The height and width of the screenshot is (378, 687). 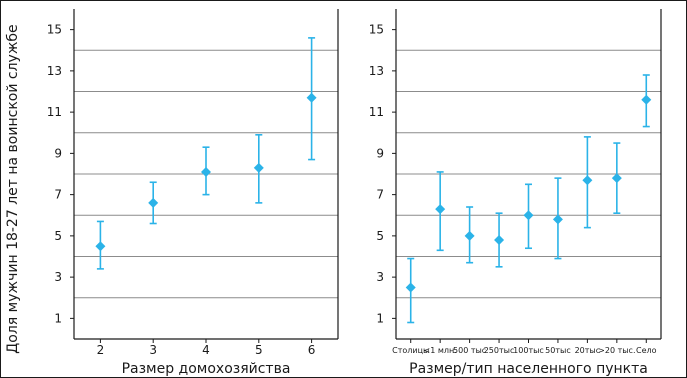 I want to click on x-tick-label: 3, so click(x=153, y=350).